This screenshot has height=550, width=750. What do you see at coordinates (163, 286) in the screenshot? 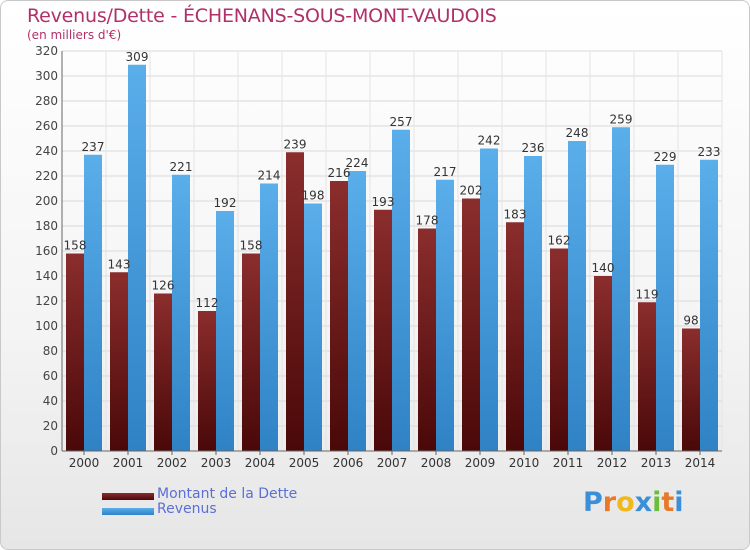
I see `data-label-debt: 126` at bounding box center [163, 286].